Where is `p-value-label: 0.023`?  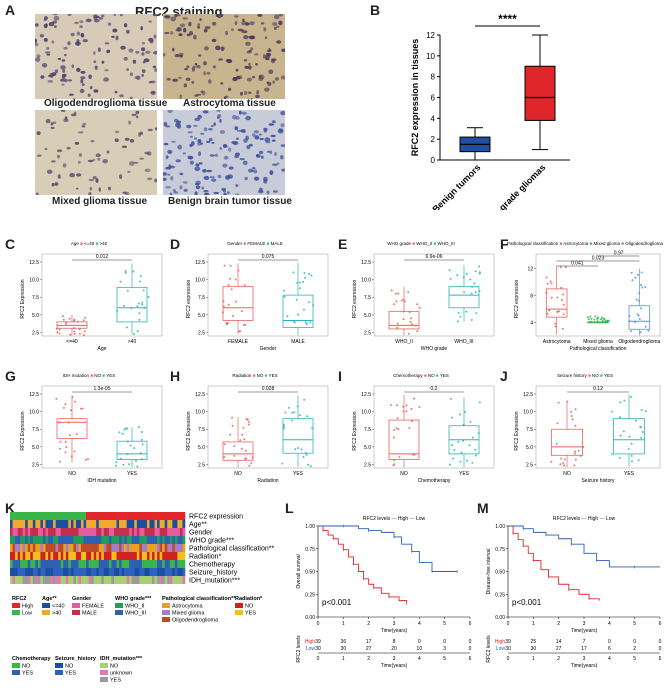 p-value-label: 0.023 is located at coordinates (598, 259).